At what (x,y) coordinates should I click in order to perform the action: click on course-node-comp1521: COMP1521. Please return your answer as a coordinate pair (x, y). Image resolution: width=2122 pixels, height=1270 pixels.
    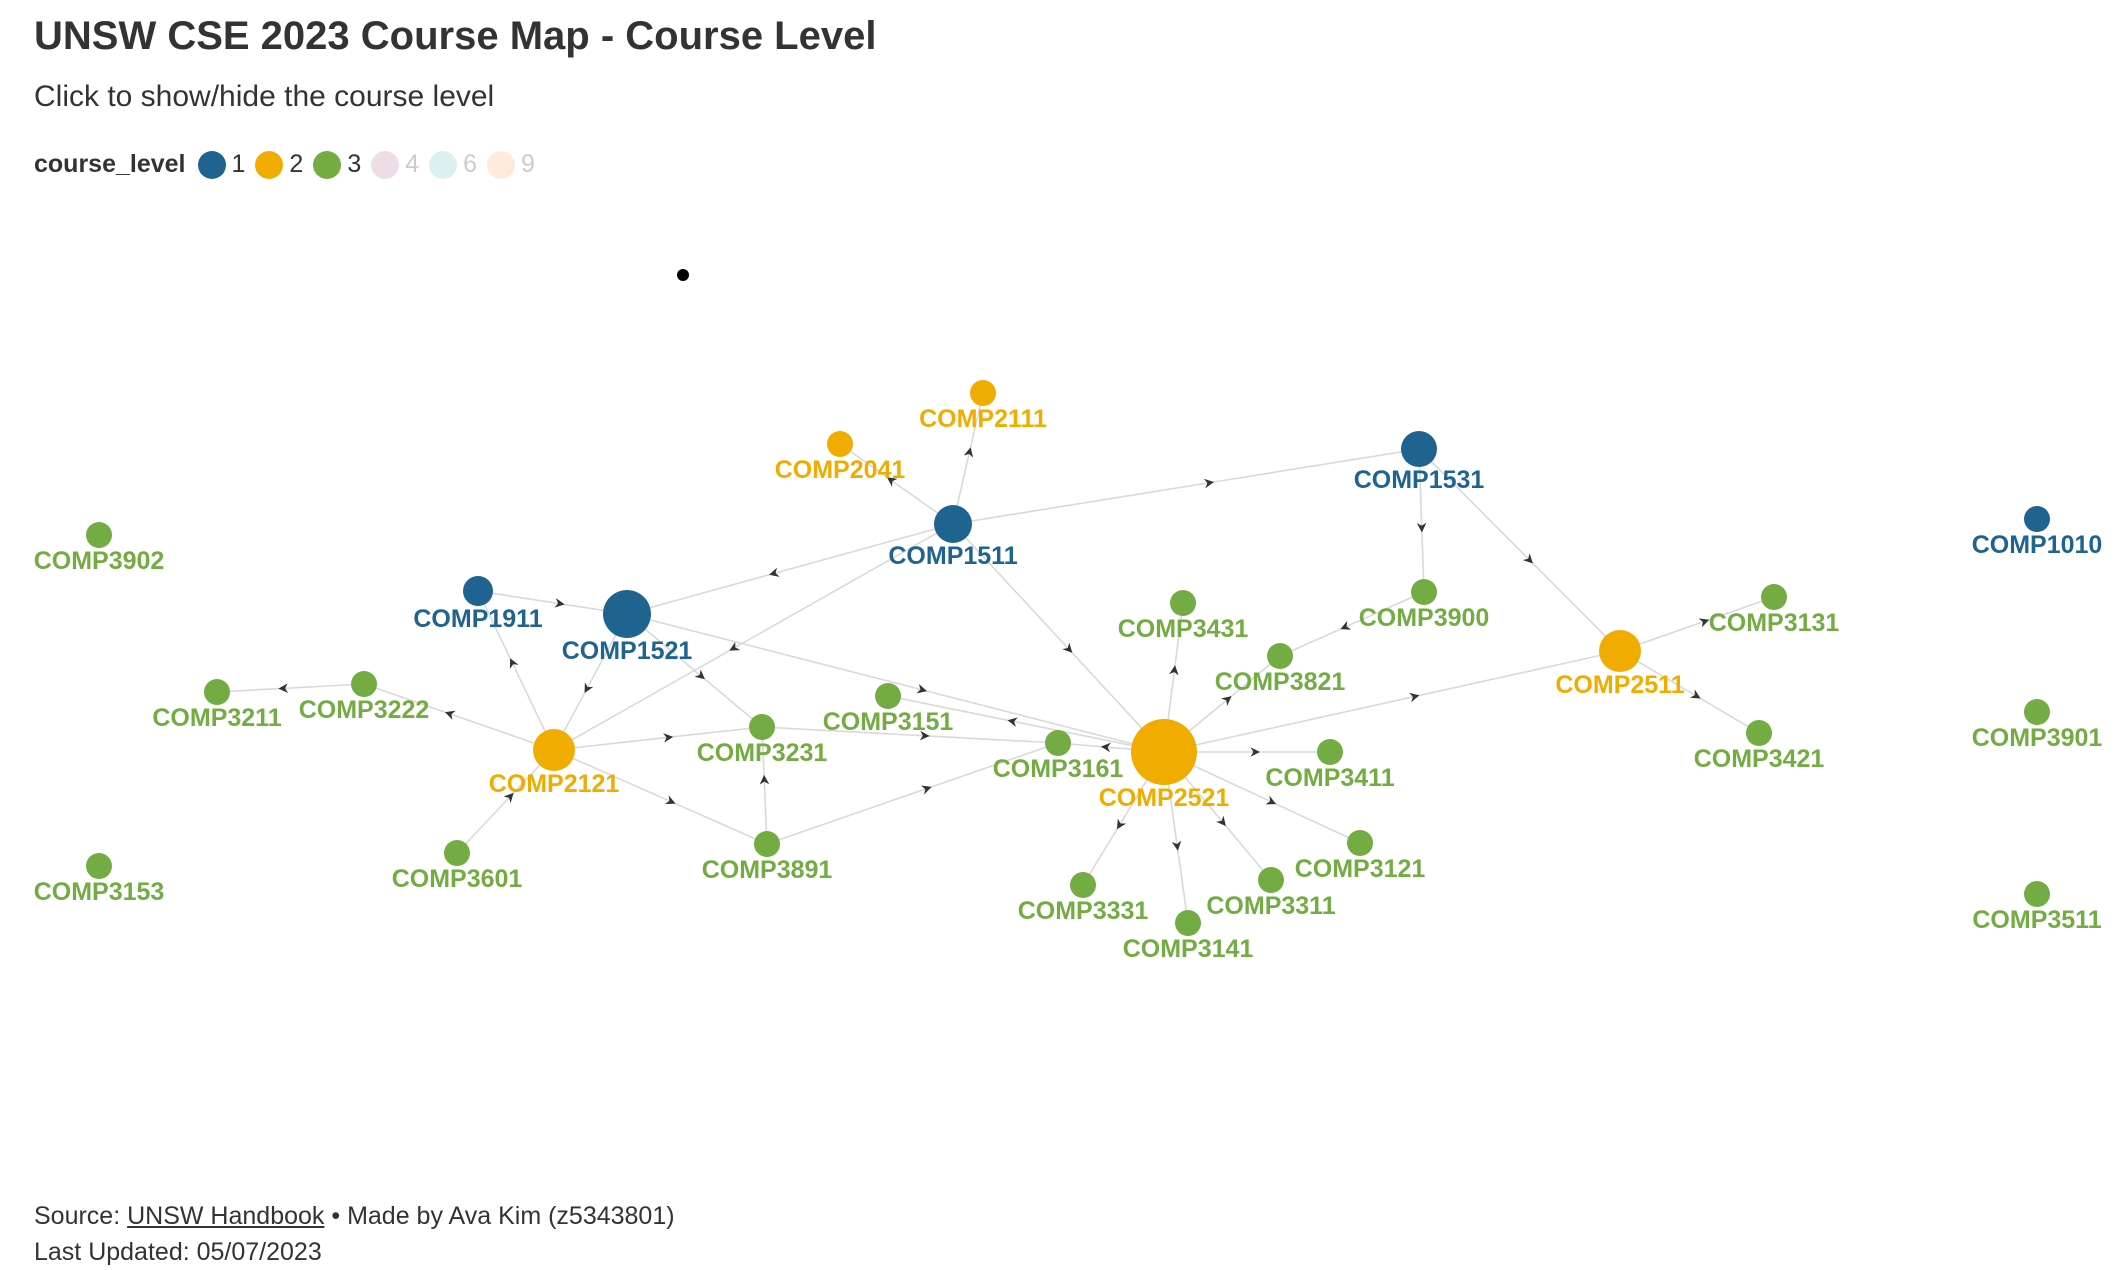
    Looking at the image, I should click on (627, 627).